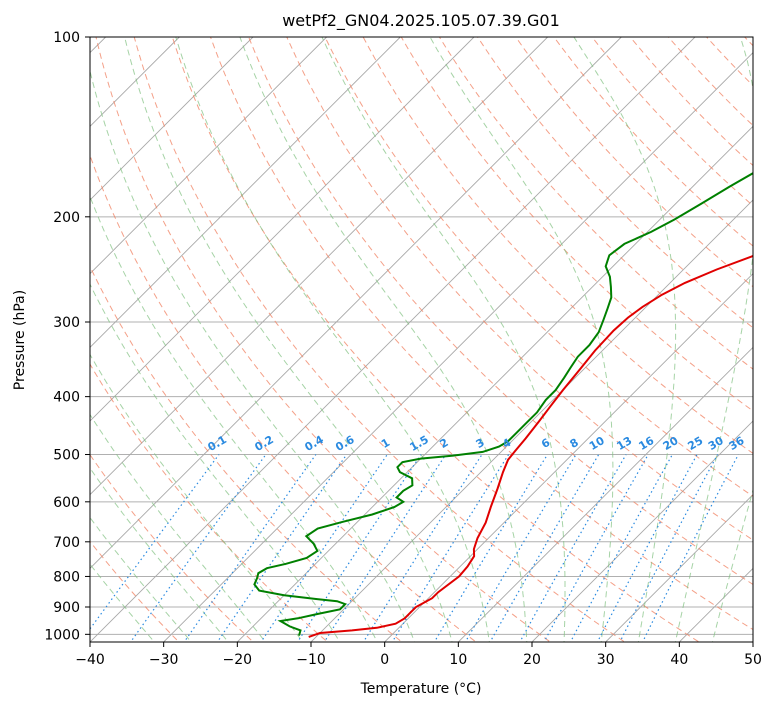 This screenshot has width=775, height=708. Describe the element at coordinates (606, 660) in the screenshot. I see `x-tick-label: 30` at that location.